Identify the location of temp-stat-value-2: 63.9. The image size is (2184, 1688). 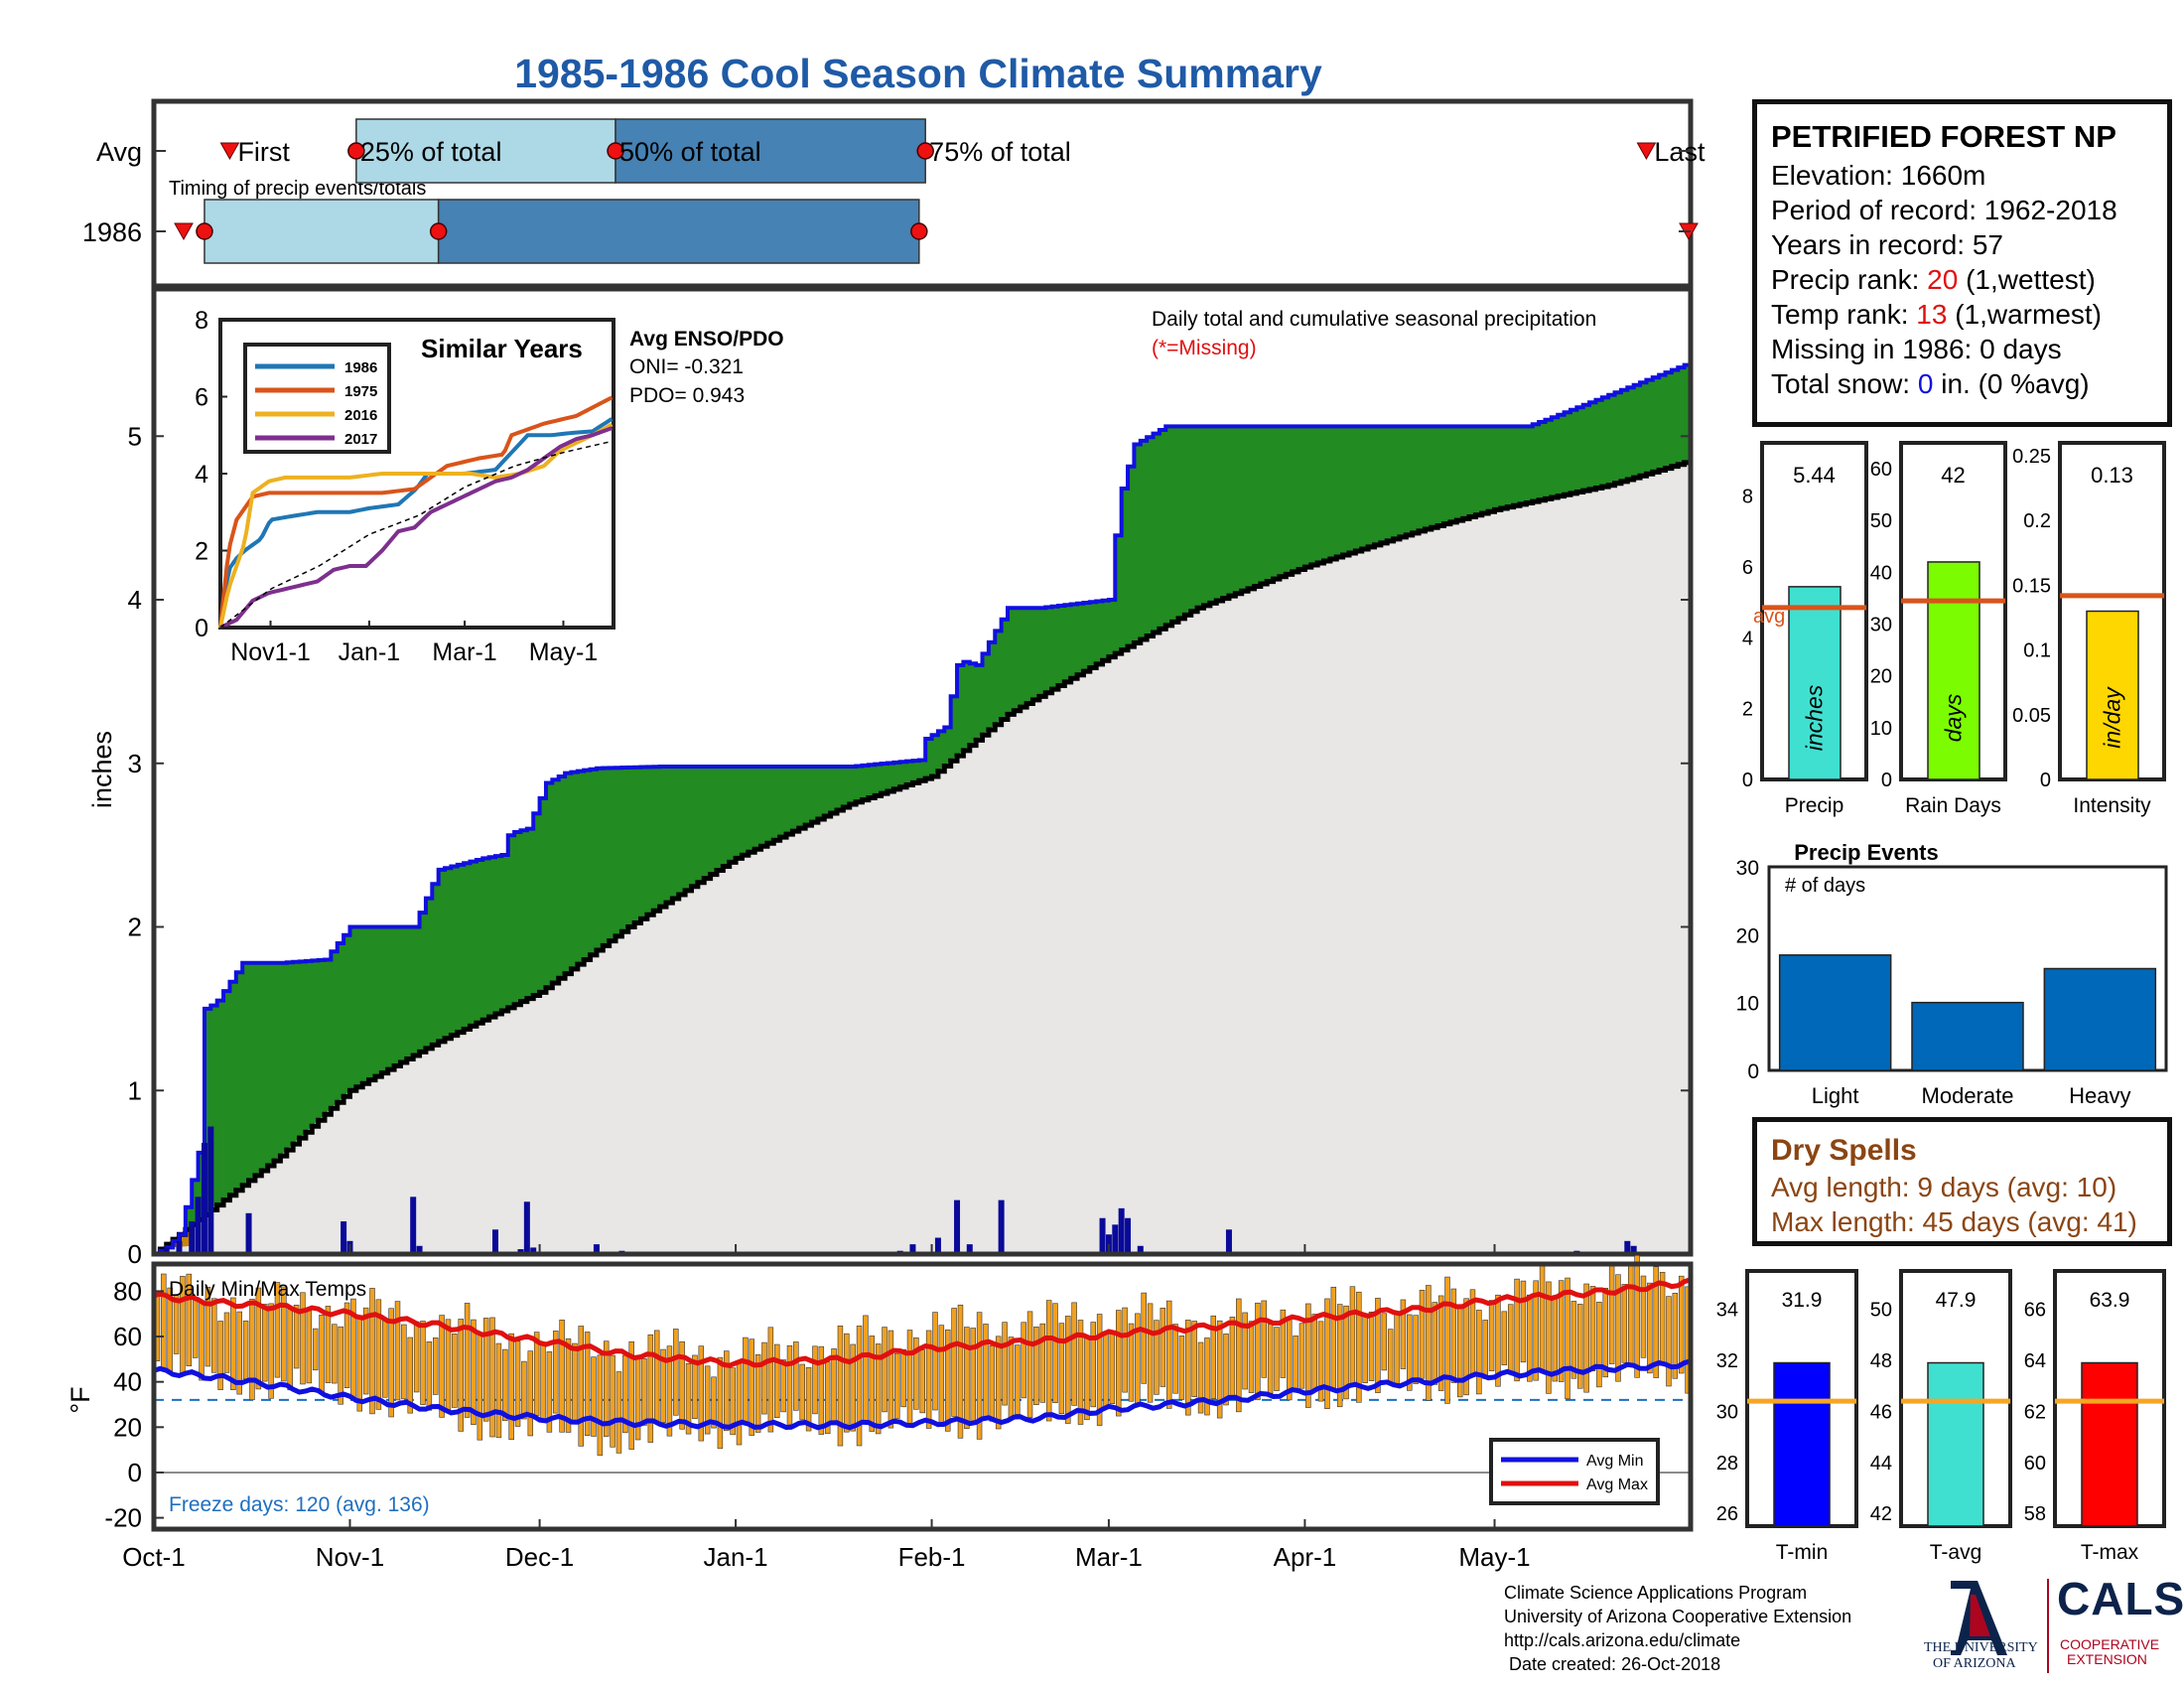
(2110, 1300).